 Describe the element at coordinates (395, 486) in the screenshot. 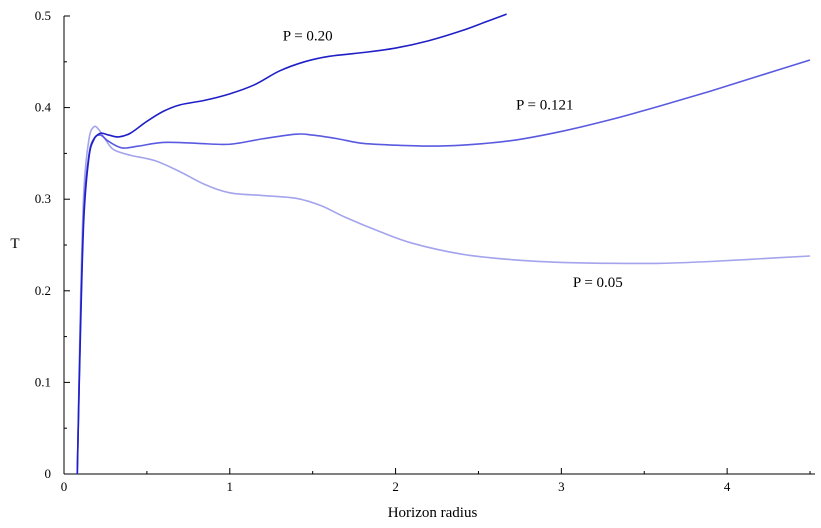

I see `x-tick-label: 2` at that location.